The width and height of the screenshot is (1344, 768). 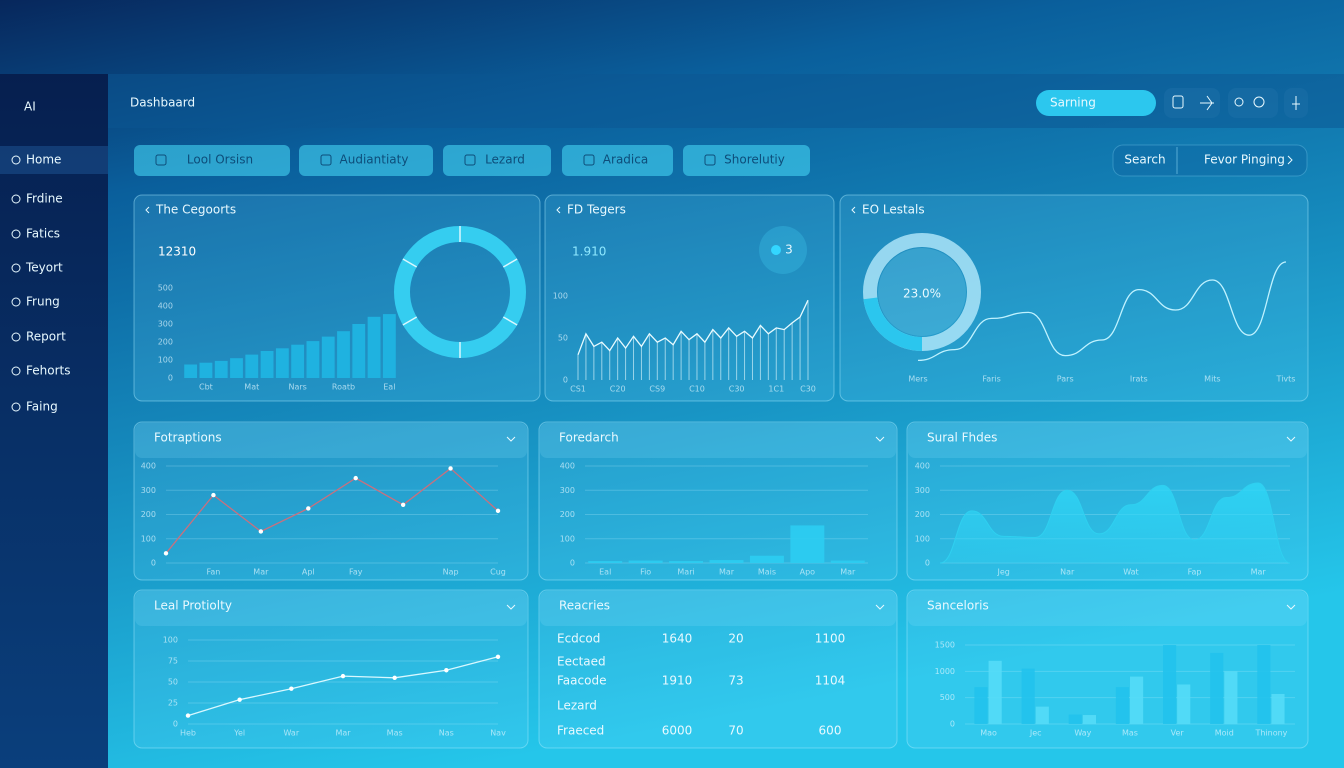 What do you see at coordinates (343, 733) in the screenshot?
I see `x-tick-label: Mar` at bounding box center [343, 733].